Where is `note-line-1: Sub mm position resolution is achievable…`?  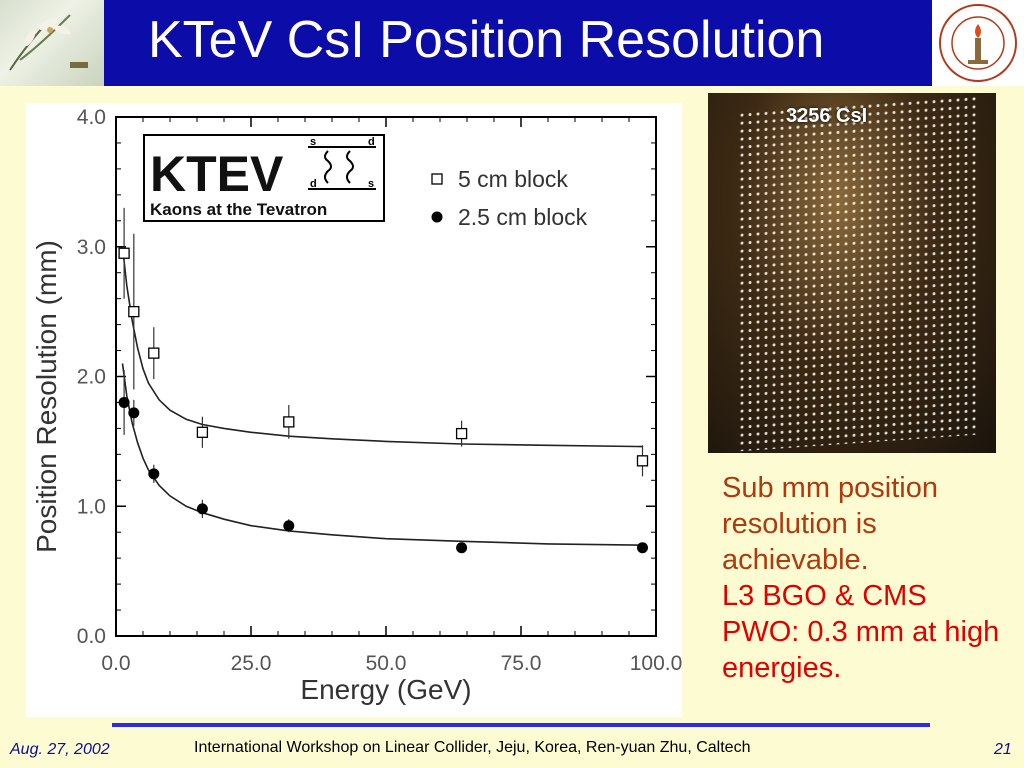
note-line-1: Sub mm position resolution is achievable… is located at coordinates (830, 524).